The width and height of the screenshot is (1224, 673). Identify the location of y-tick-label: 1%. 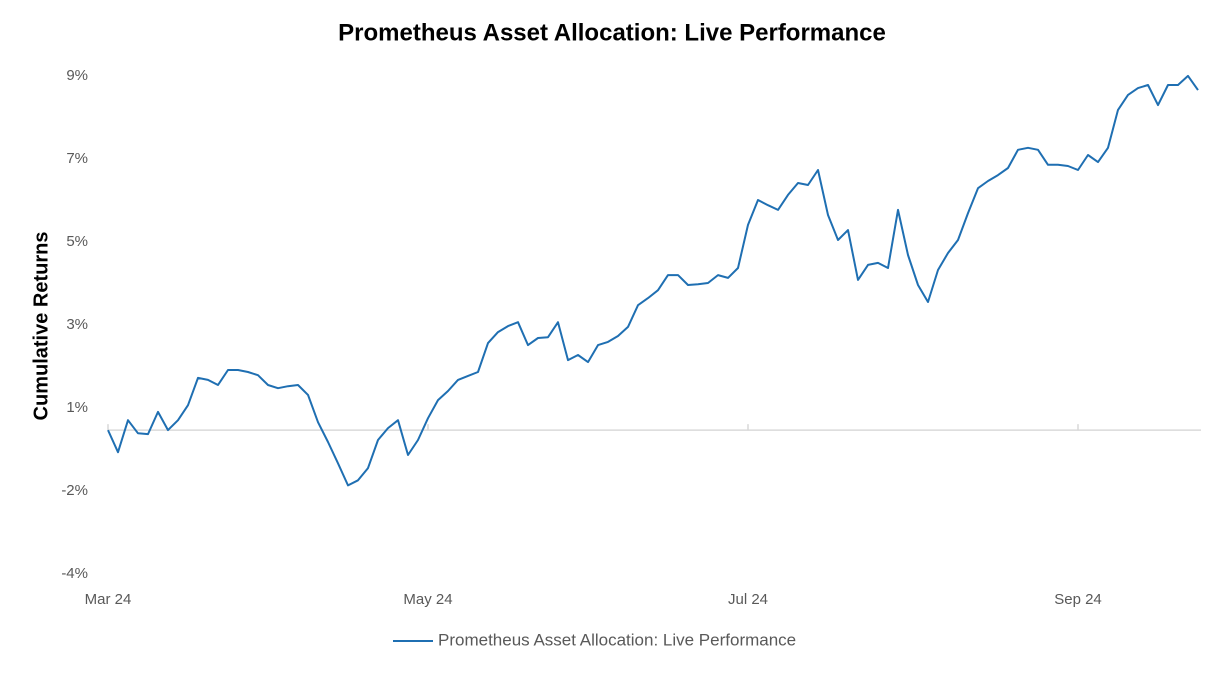
(77, 407).